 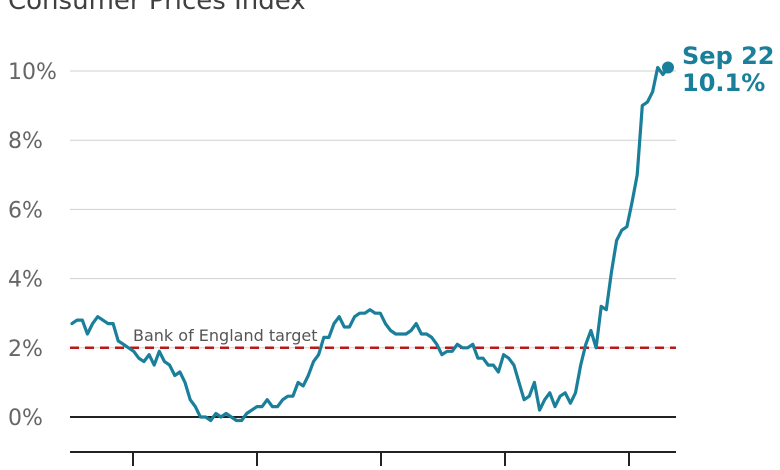 I want to click on y-tick-label: 8%, so click(x=25, y=141).